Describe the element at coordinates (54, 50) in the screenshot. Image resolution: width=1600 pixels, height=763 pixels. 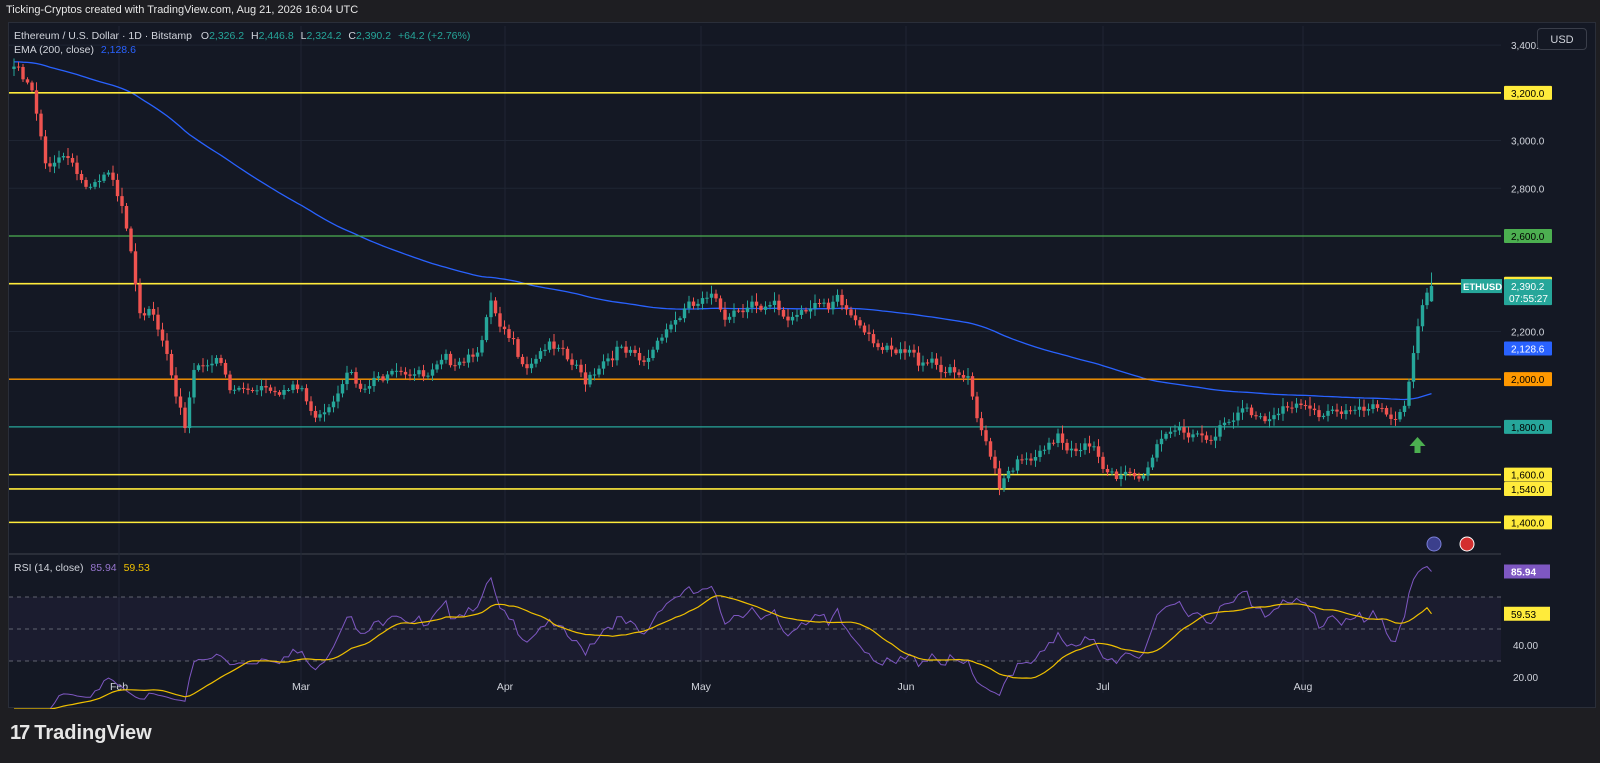
I see `ema-label: EMA (200, close)` at that location.